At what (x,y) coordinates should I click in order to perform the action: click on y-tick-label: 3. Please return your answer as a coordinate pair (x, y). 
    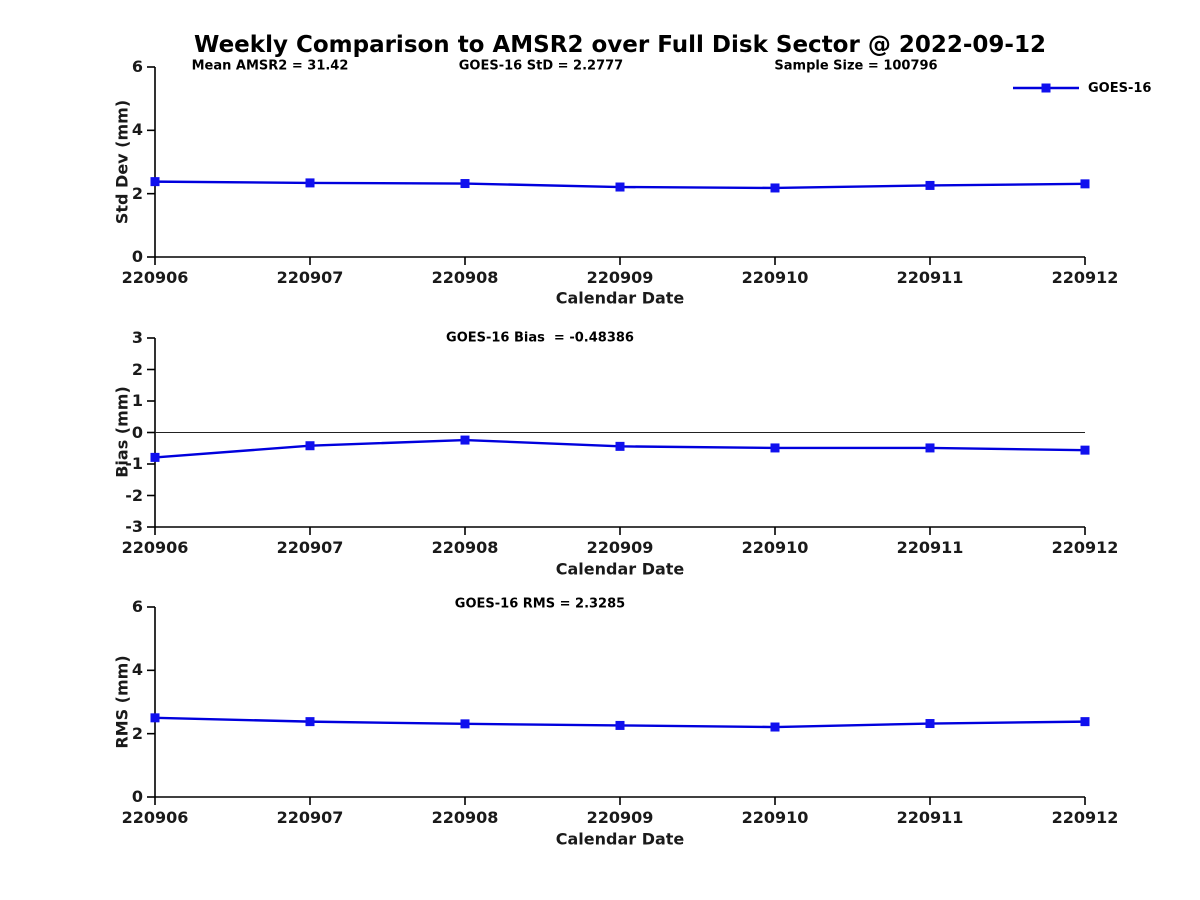
    Looking at the image, I should click on (137, 337).